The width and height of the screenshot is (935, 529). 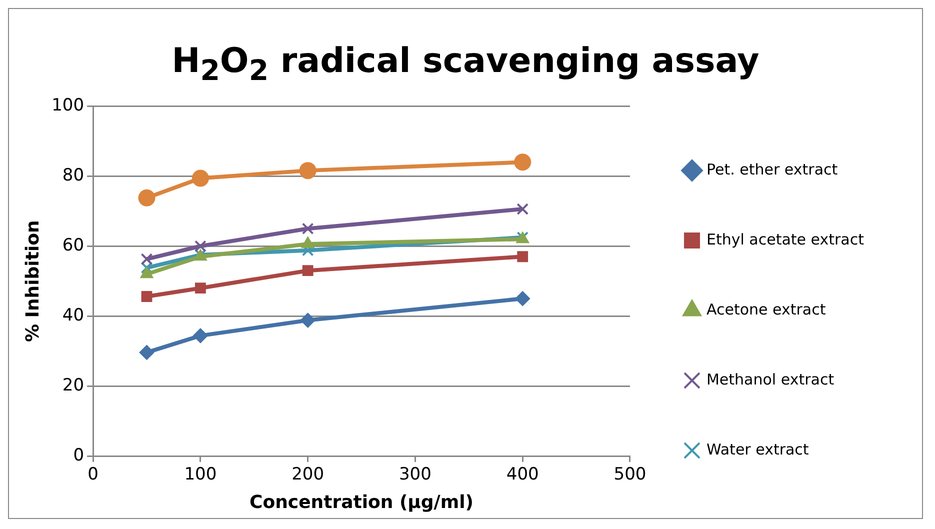 I want to click on y-tick-label: 80, so click(x=73, y=175).